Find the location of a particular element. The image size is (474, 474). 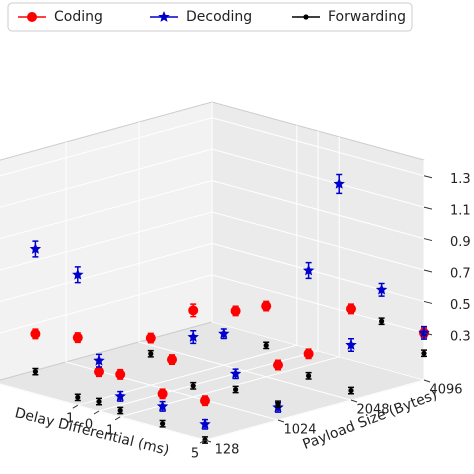

x-tick-label: 1 is located at coordinates (110, 430).